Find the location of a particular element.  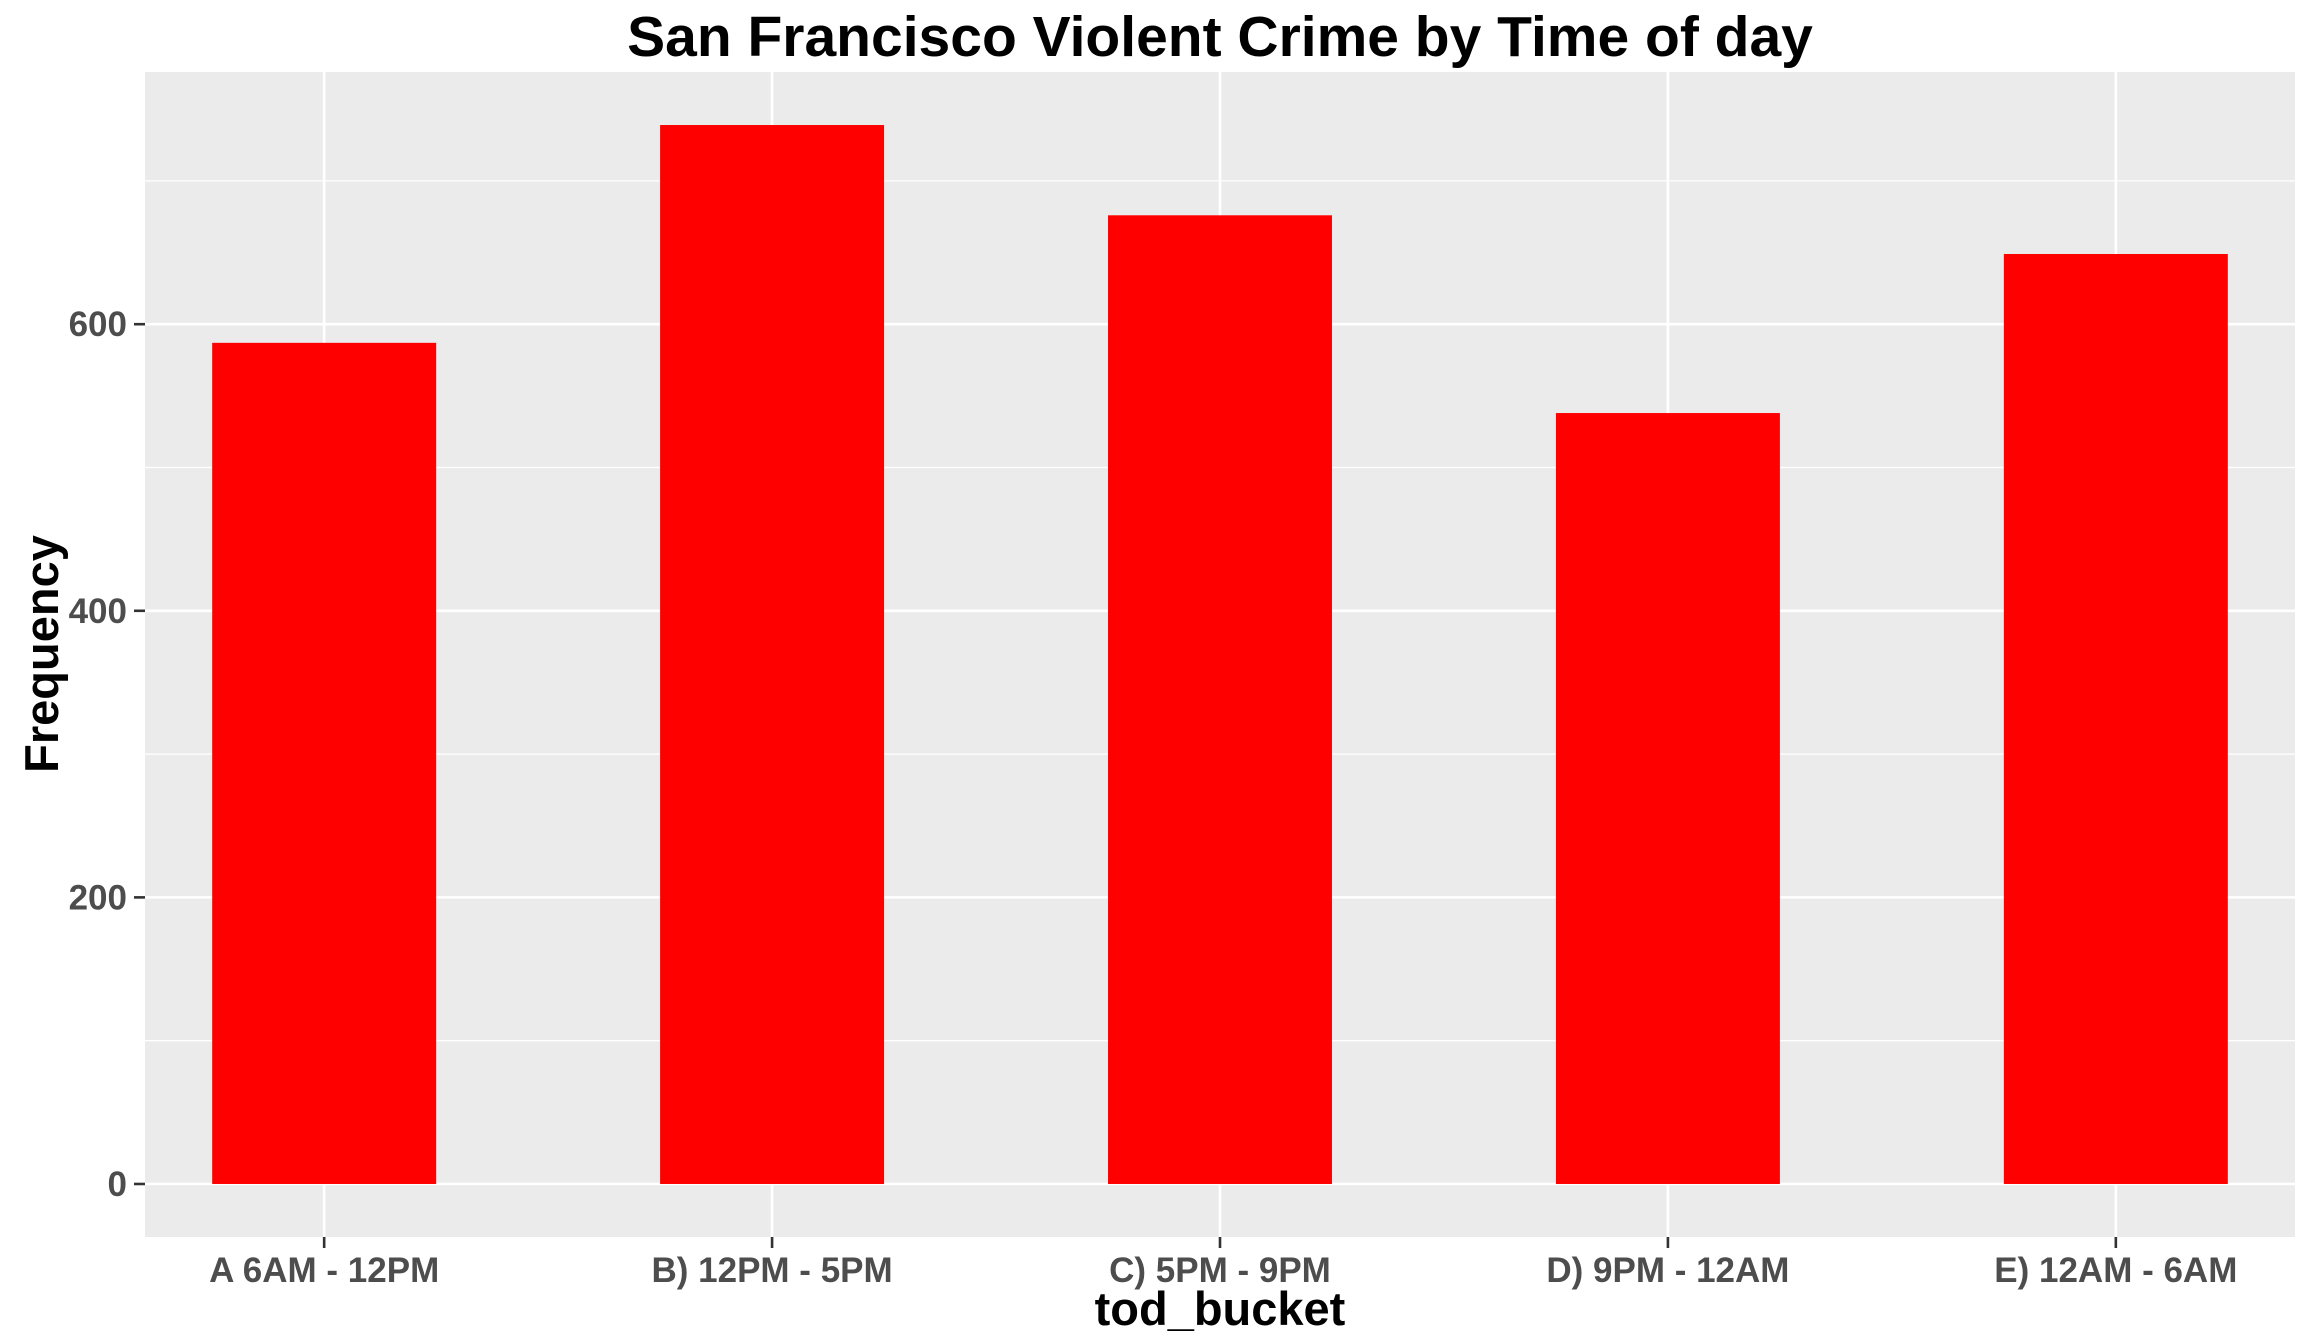

y-tick-label: 600 is located at coordinates (98, 324).